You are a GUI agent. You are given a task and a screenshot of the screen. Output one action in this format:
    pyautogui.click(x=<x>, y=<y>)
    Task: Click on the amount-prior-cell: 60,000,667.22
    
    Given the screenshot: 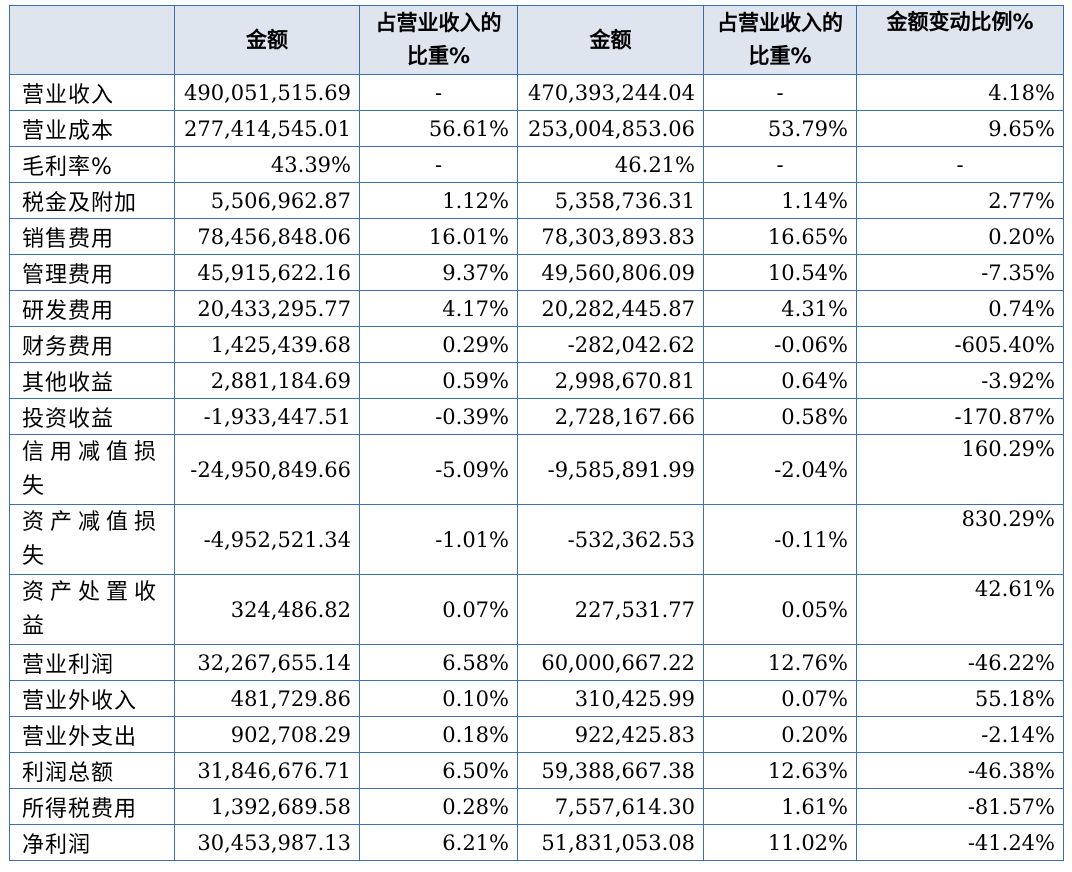 What is the action you would take?
    pyautogui.click(x=610, y=662)
    